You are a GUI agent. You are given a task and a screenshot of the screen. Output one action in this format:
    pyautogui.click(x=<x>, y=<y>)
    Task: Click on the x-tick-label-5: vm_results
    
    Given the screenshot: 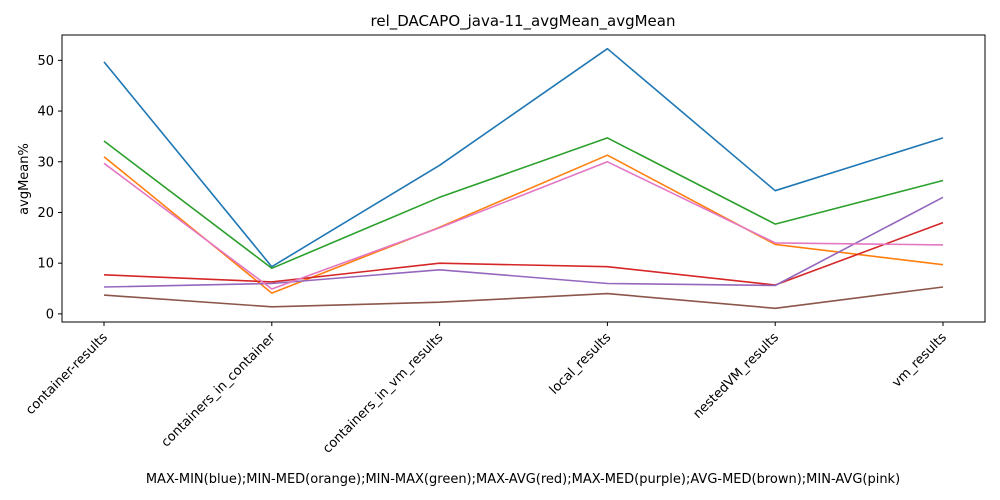 What is the action you would take?
    pyautogui.click(x=919, y=360)
    